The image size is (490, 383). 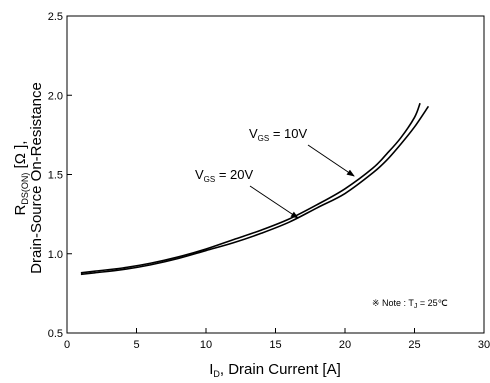 What do you see at coordinates (67, 345) in the screenshot?
I see `x-tick-label: 0` at bounding box center [67, 345].